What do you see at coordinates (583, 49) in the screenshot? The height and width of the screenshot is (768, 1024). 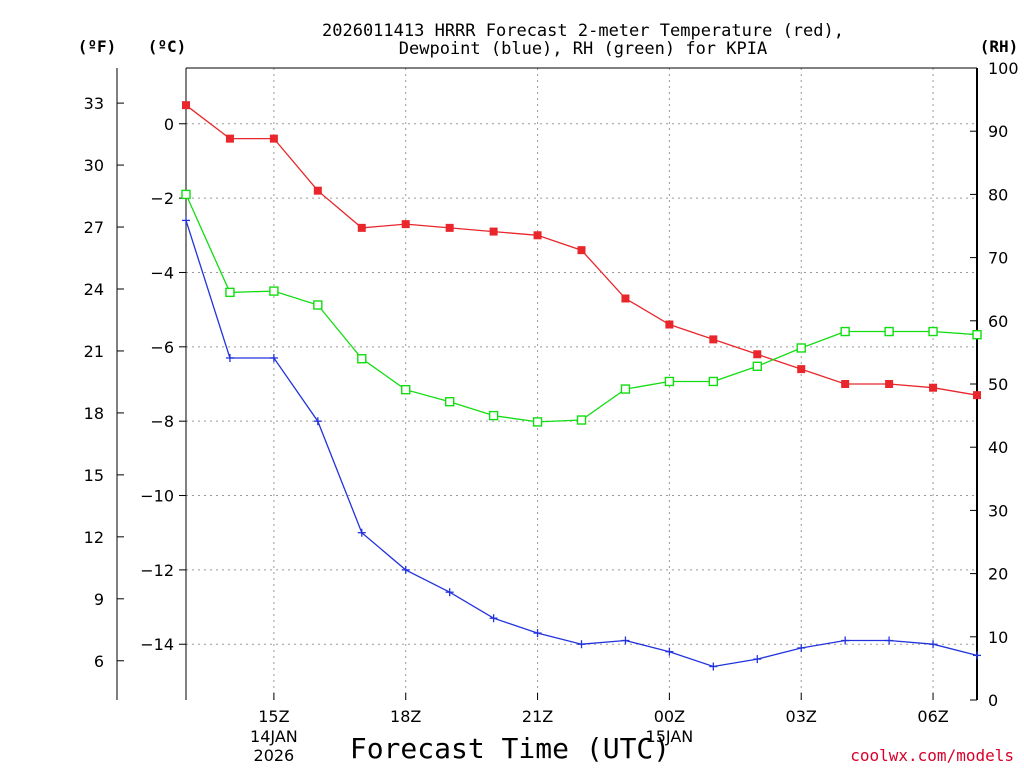 I see `chart-title-line-2: Dewpoint (blue), RH (green) for KPIA` at bounding box center [583, 49].